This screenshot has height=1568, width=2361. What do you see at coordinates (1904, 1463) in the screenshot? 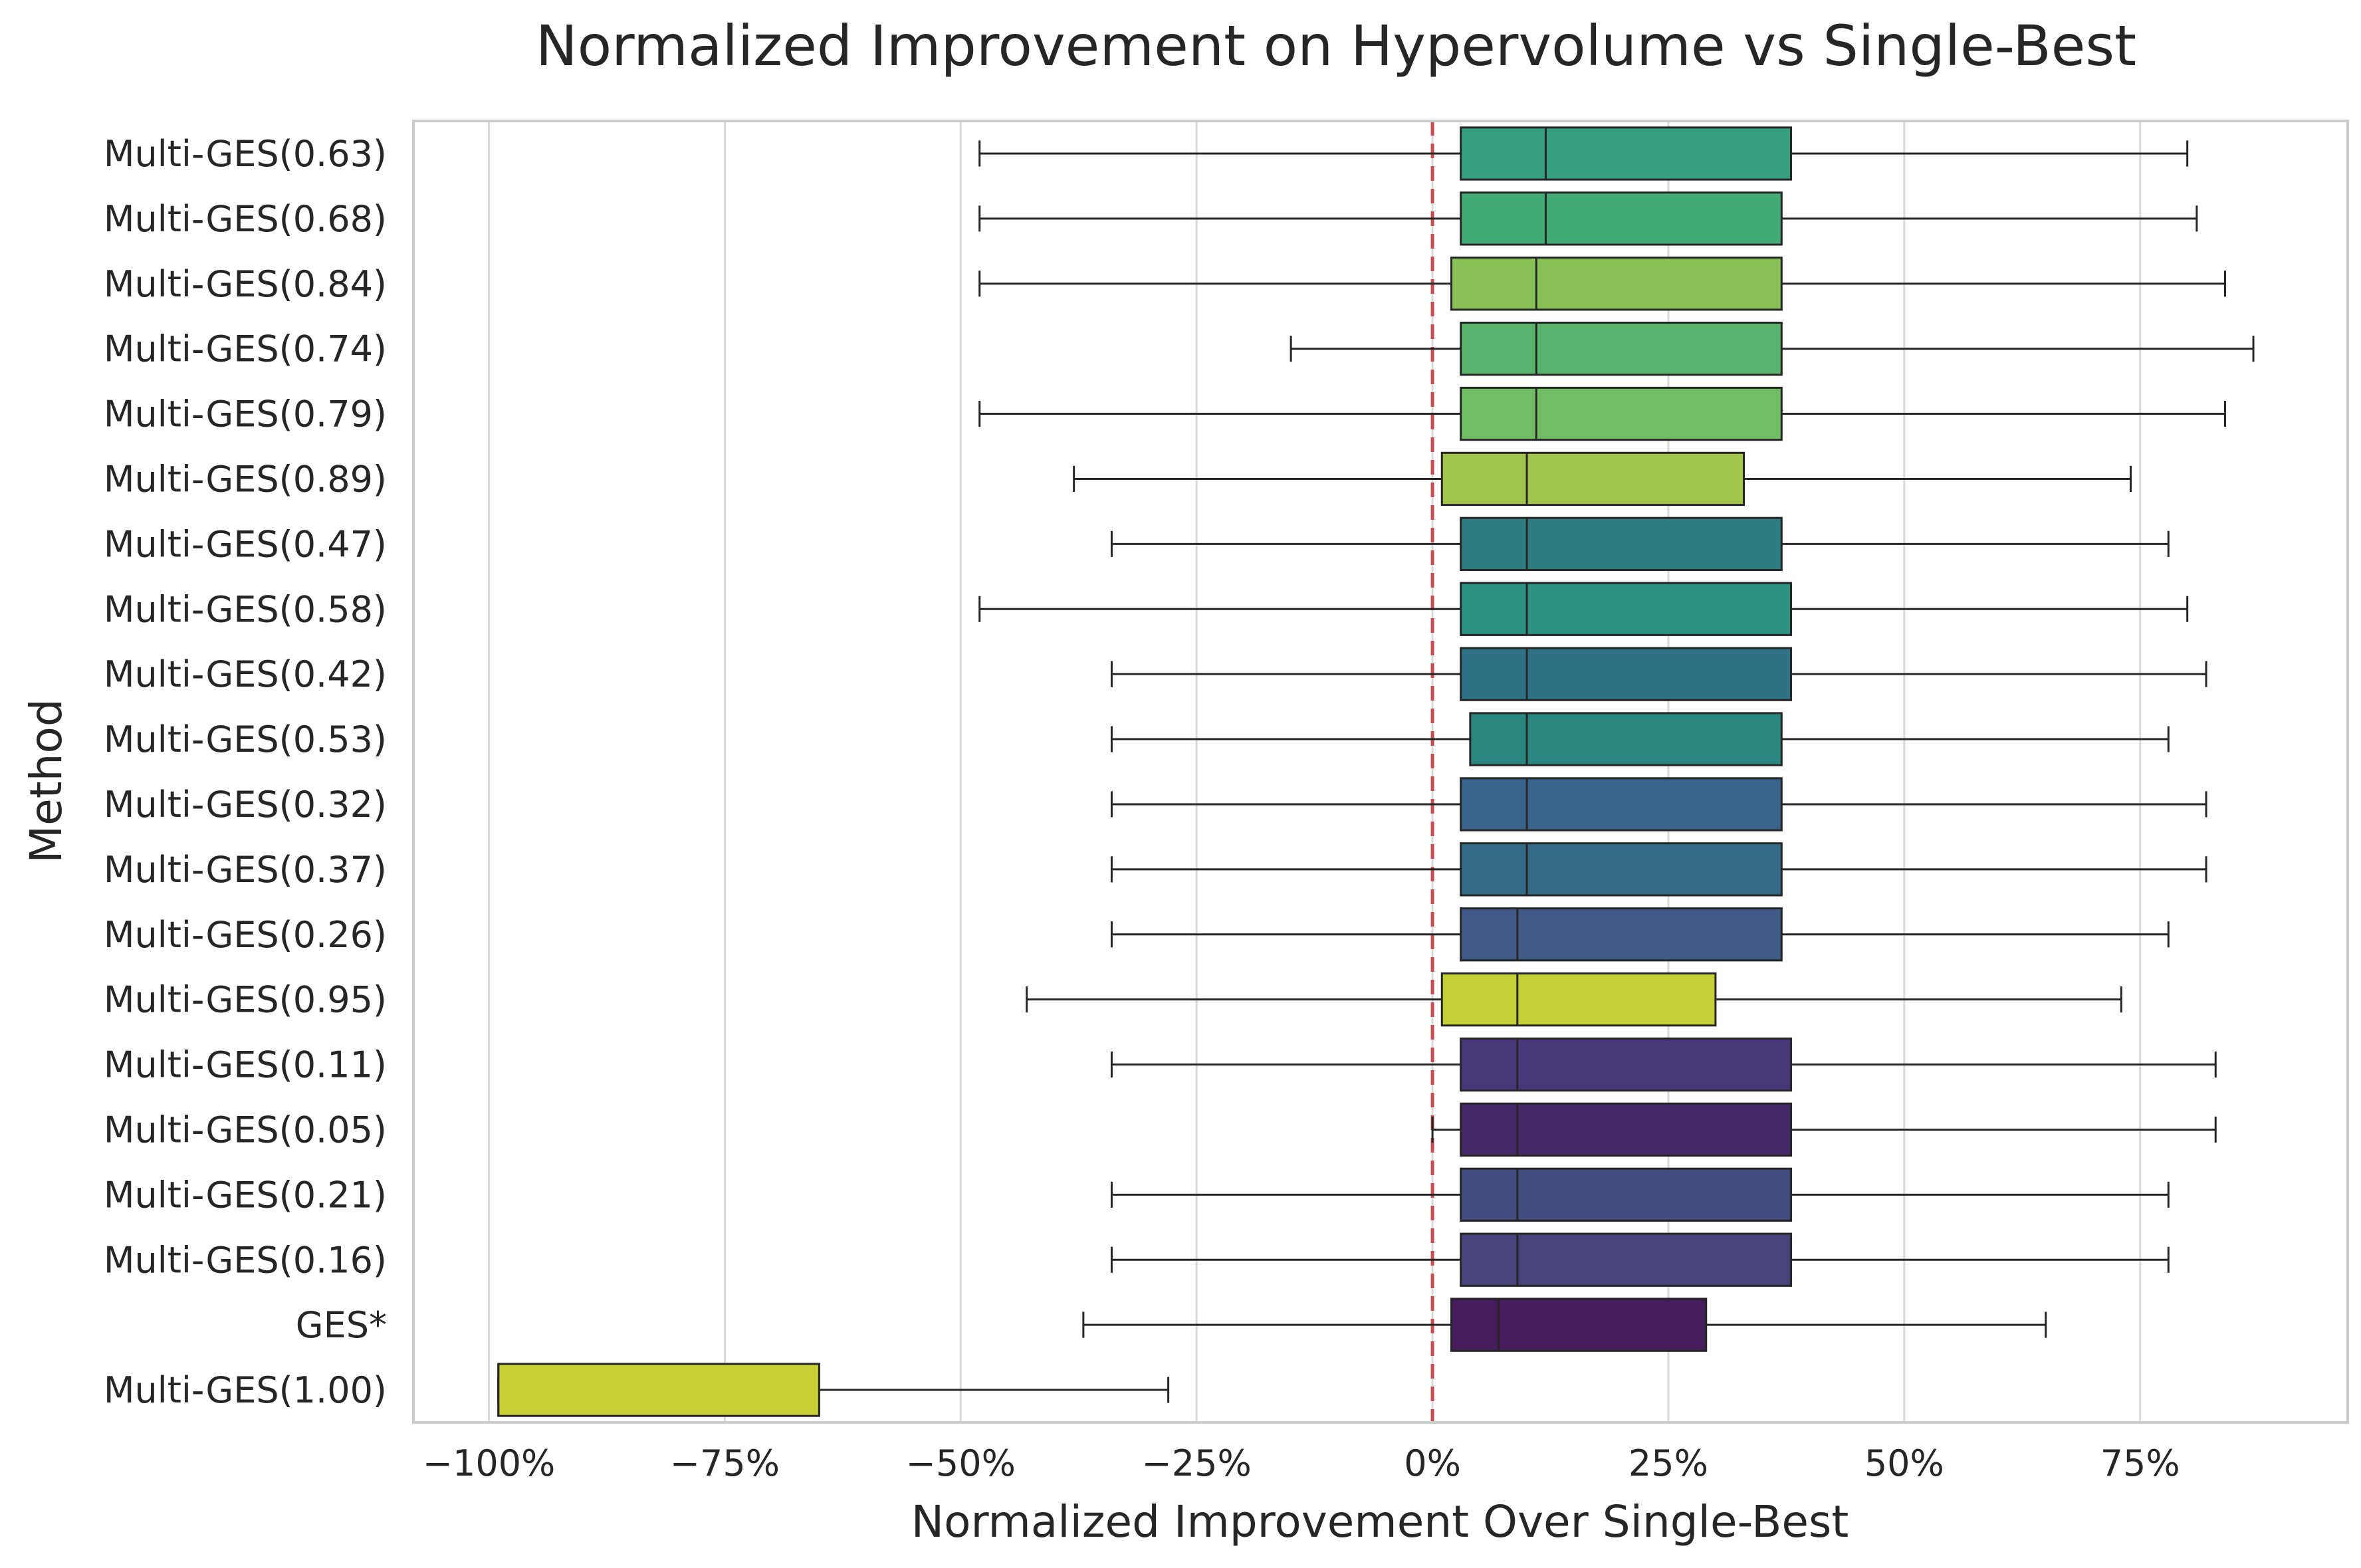
I see `x-tick-label: 50%` at bounding box center [1904, 1463].